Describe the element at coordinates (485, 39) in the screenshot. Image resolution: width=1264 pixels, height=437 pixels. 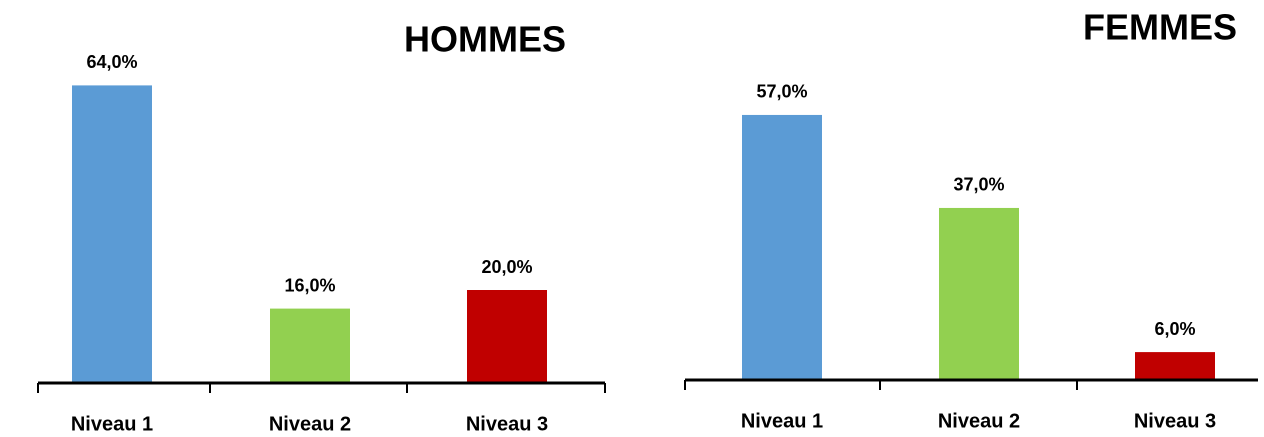
I see `chart-title: HOMMES` at that location.